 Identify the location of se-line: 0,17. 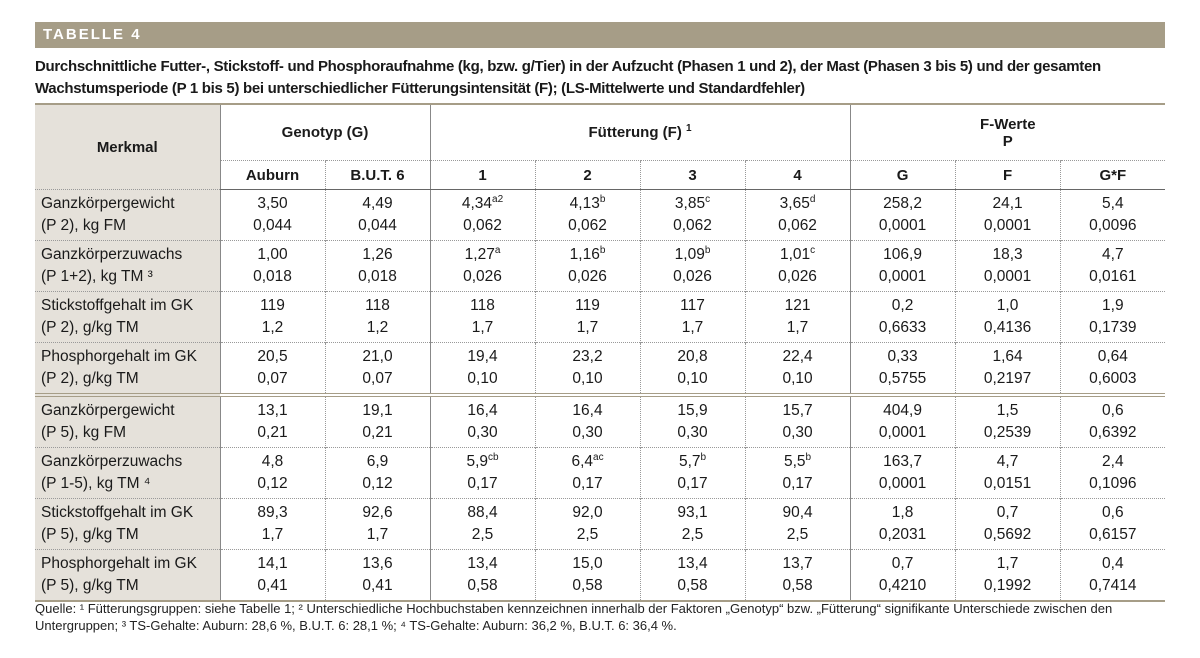
(693, 484).